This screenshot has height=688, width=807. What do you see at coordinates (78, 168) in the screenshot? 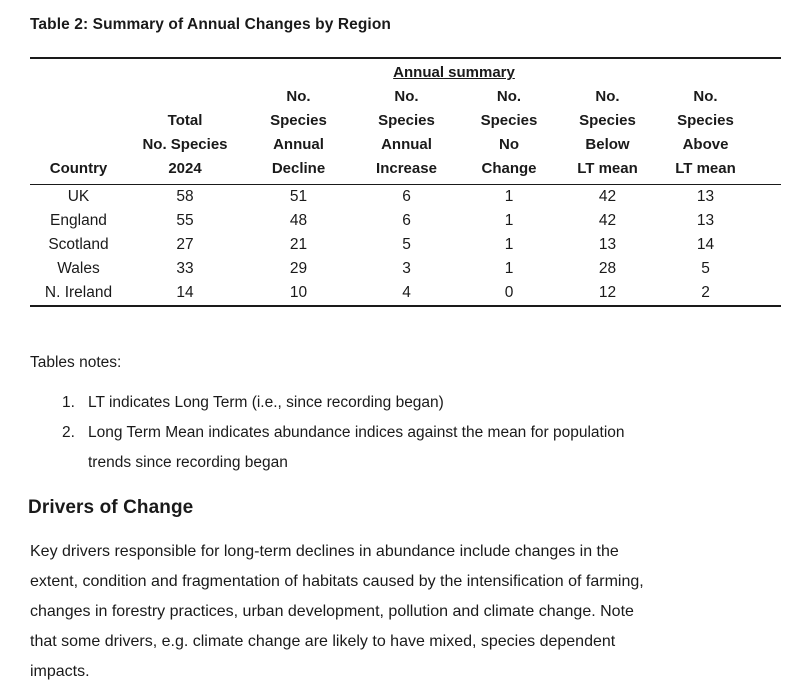
I see `column-header-line: Country` at bounding box center [78, 168].